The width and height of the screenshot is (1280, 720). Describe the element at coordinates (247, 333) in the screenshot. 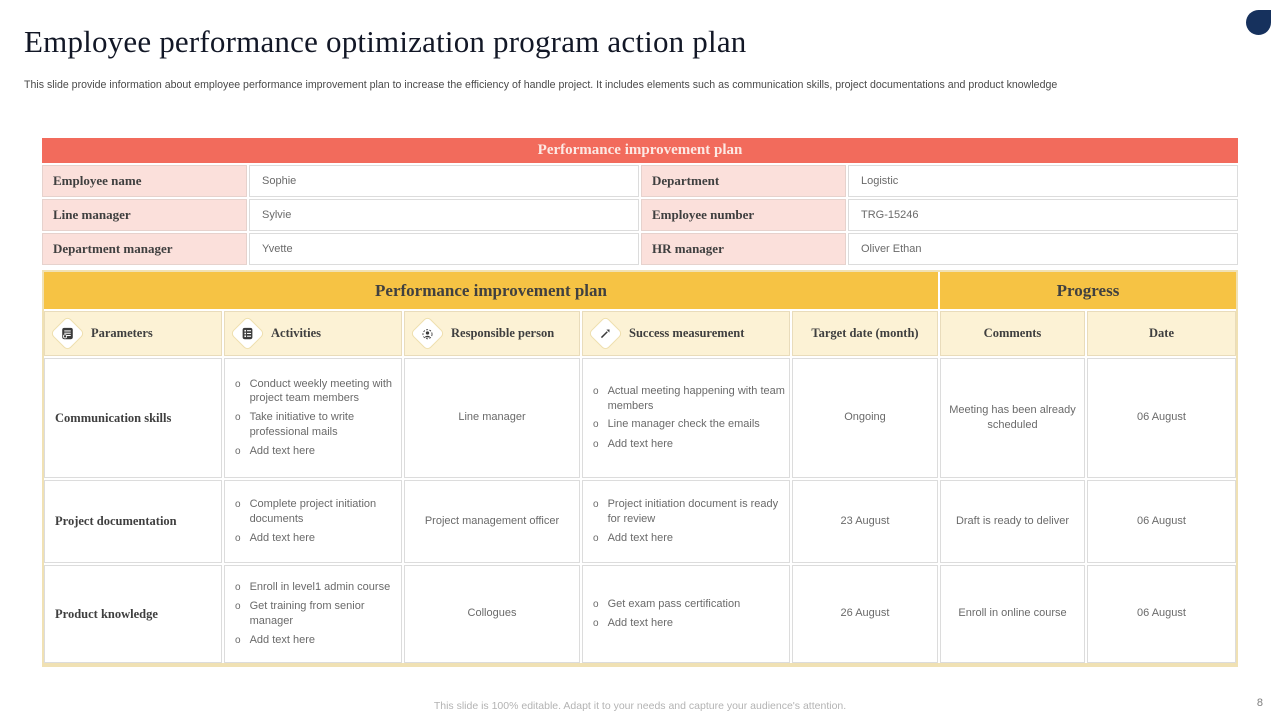

I see `checklist-icon` at that location.